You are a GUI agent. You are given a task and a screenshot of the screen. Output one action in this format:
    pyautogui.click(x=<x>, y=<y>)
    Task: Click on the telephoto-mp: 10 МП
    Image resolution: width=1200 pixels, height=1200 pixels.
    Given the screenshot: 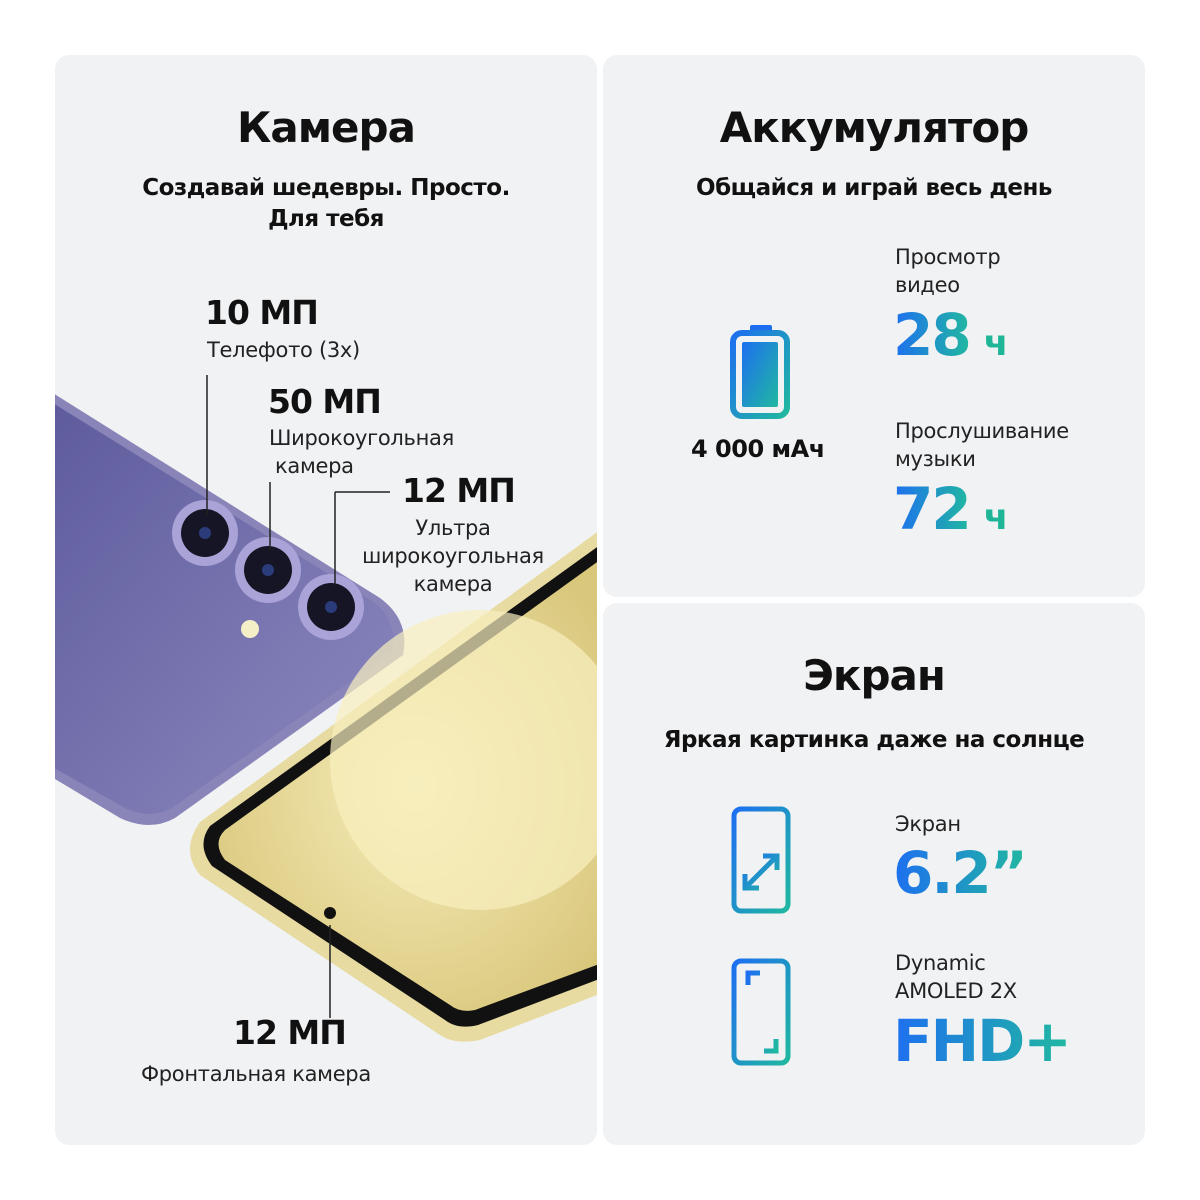 What is the action you would take?
    pyautogui.click(x=262, y=312)
    